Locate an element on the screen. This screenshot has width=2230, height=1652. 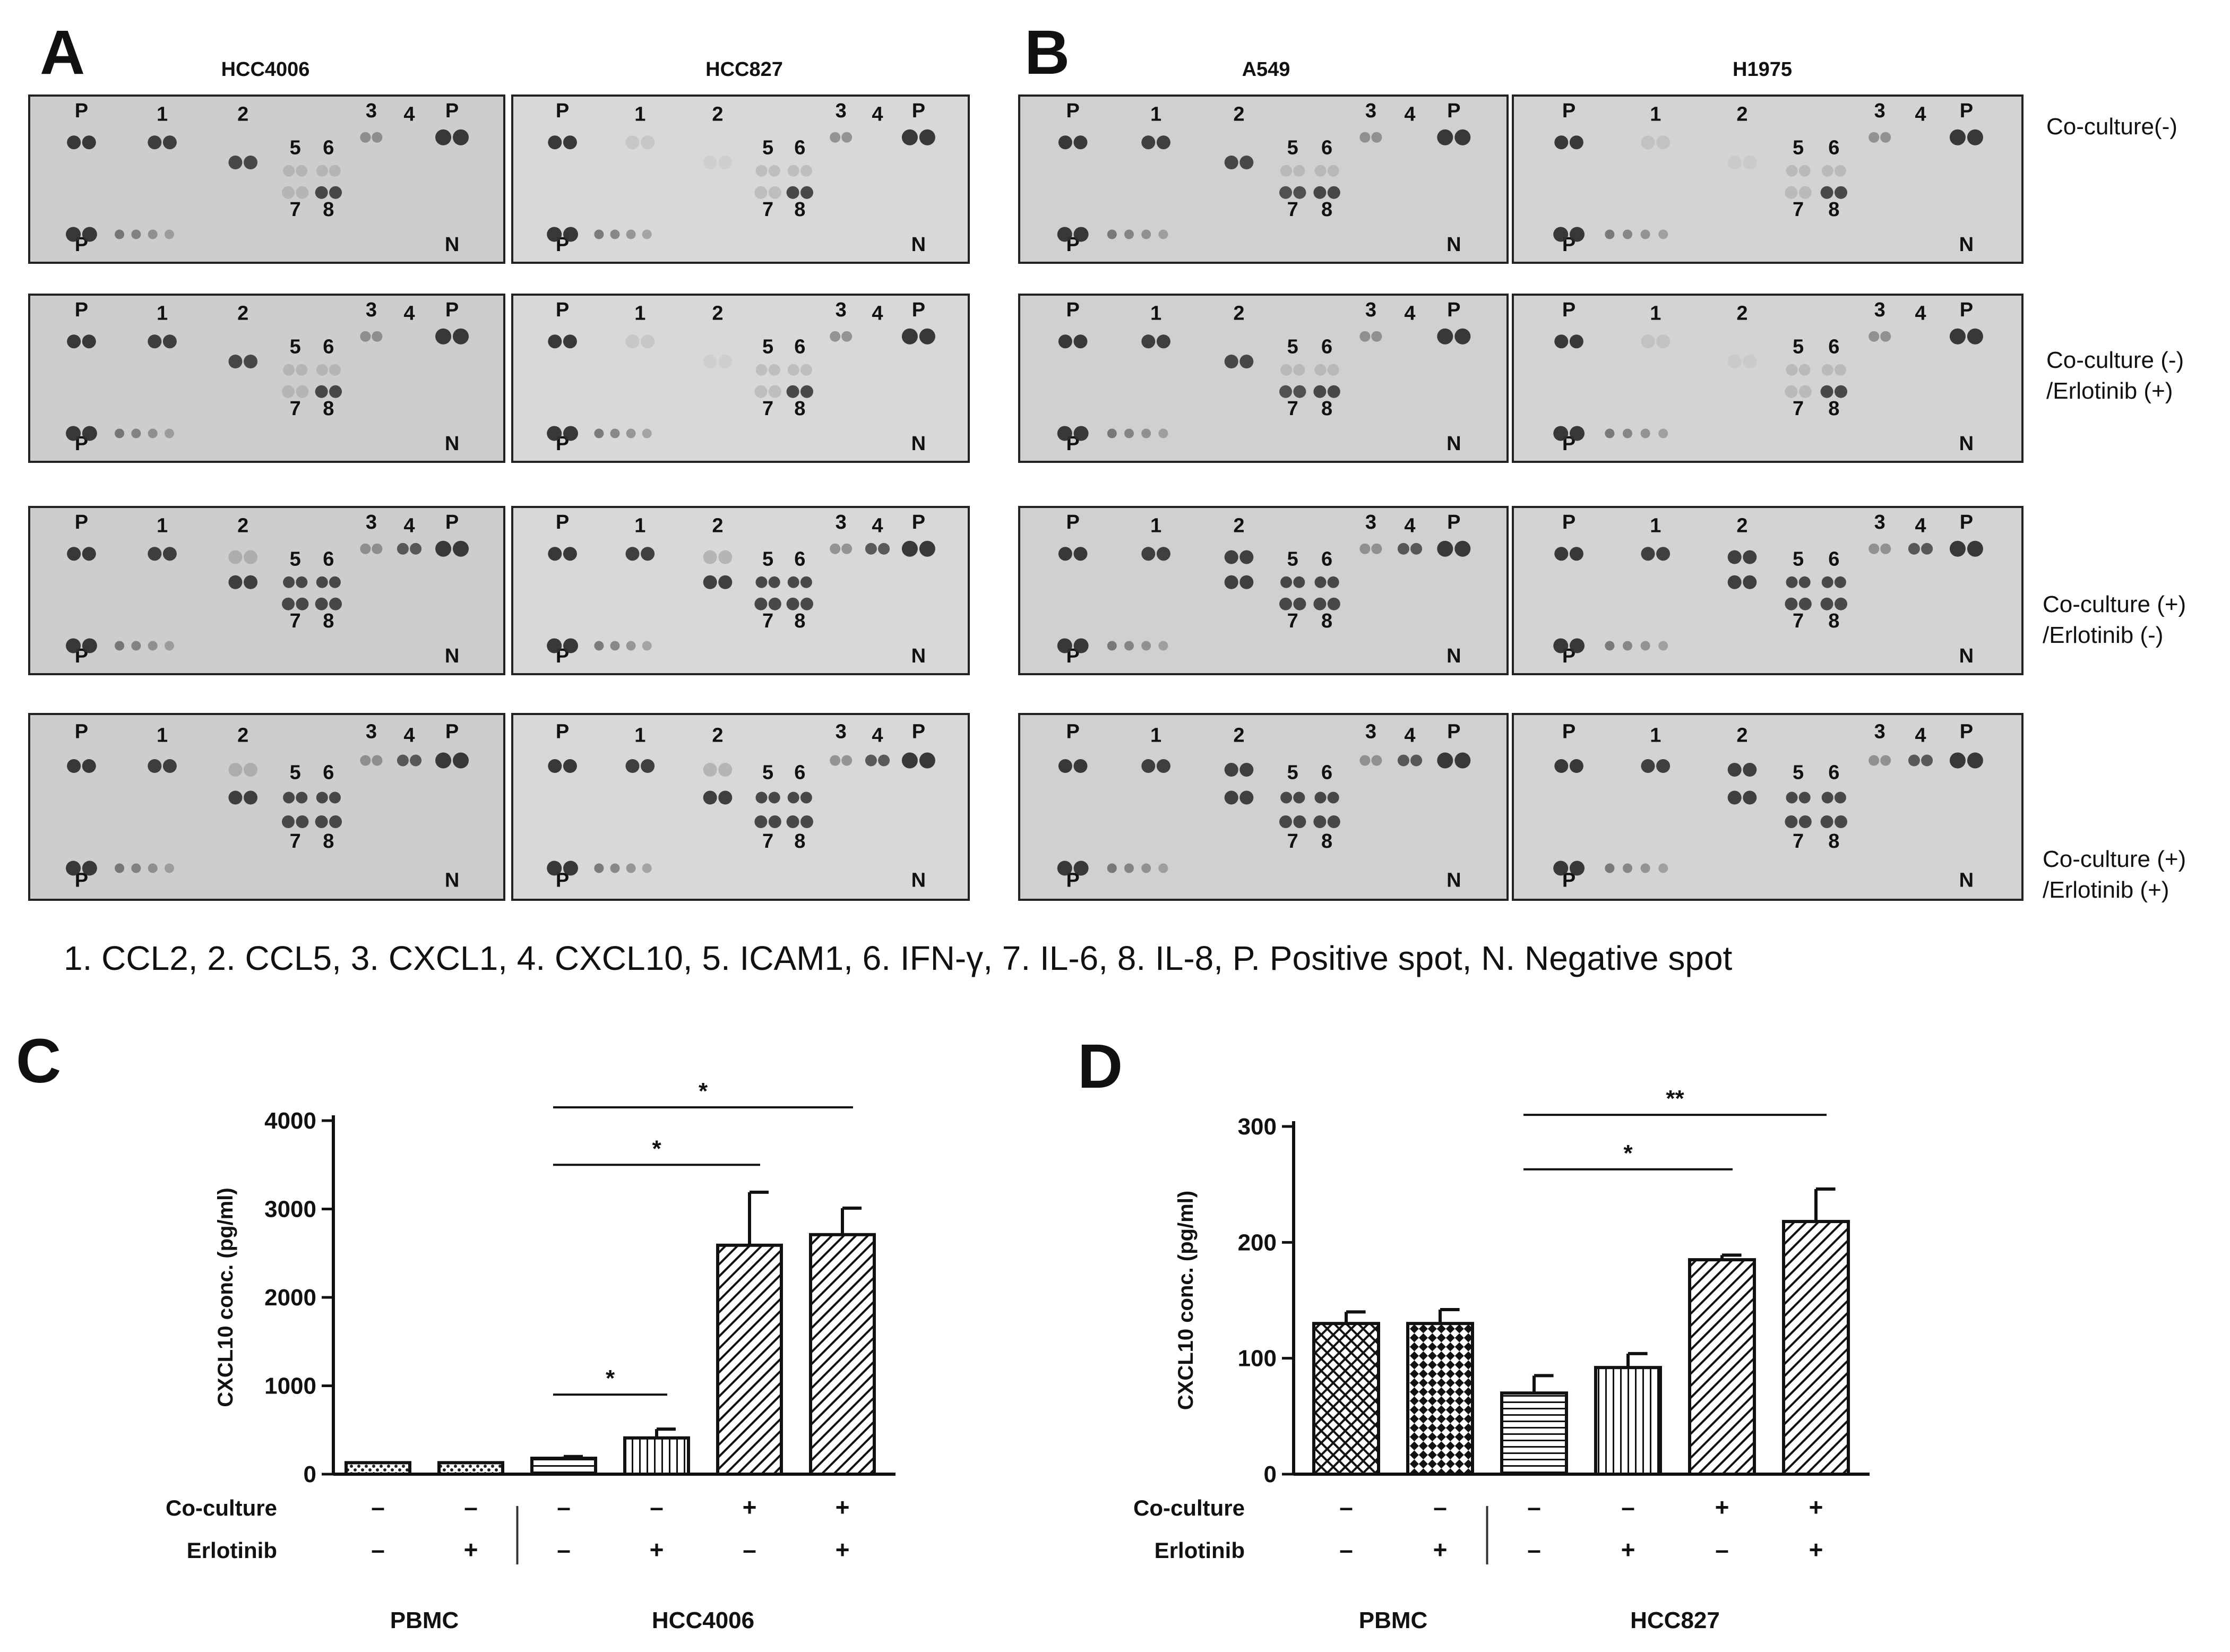
erlotinib-sign: – is located at coordinates (1534, 1549).